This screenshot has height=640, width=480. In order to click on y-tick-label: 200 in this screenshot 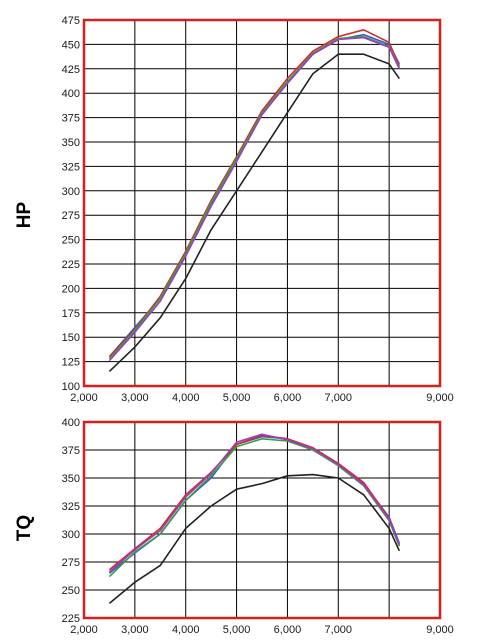, I will do `click(71, 289)`.